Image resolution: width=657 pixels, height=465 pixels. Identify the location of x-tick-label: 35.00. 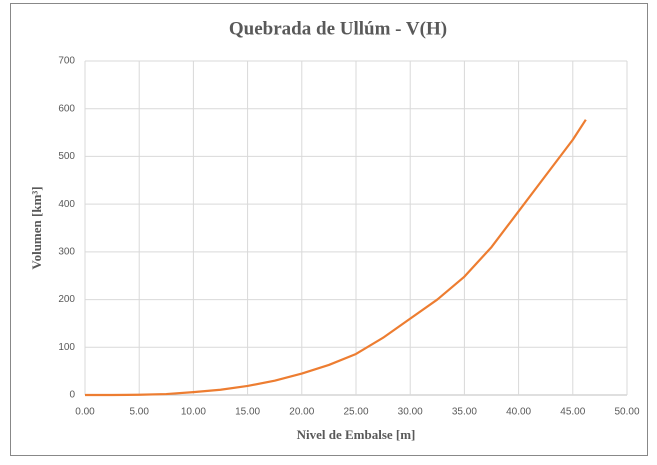
(464, 412).